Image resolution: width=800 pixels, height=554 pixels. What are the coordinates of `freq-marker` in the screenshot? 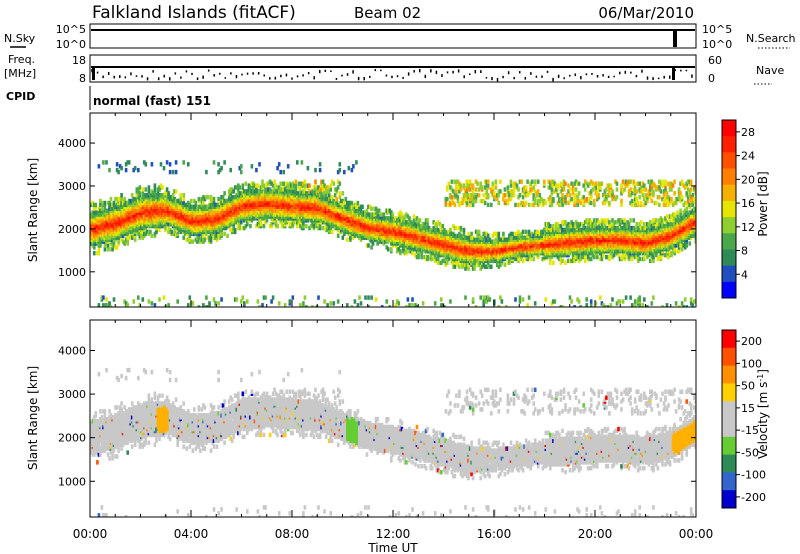 It's located at (93, 73).